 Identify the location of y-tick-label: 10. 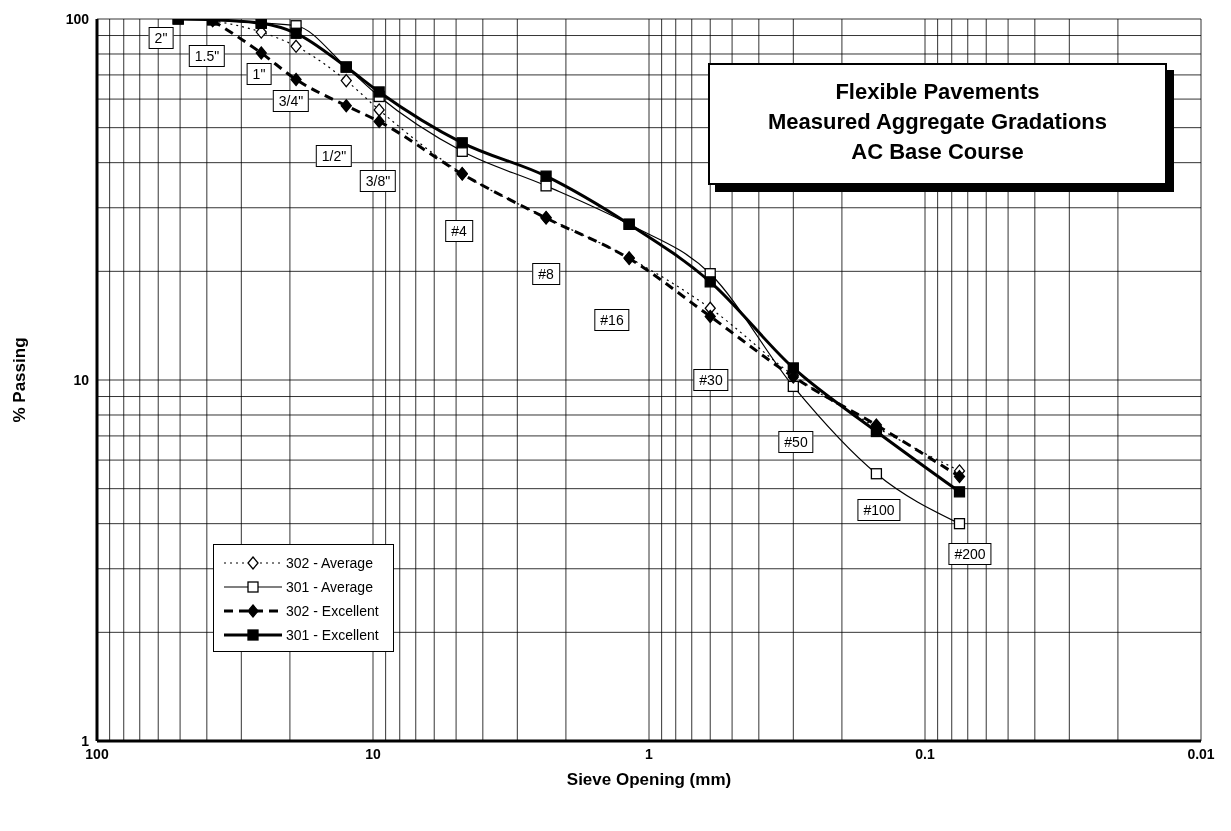
(81, 379).